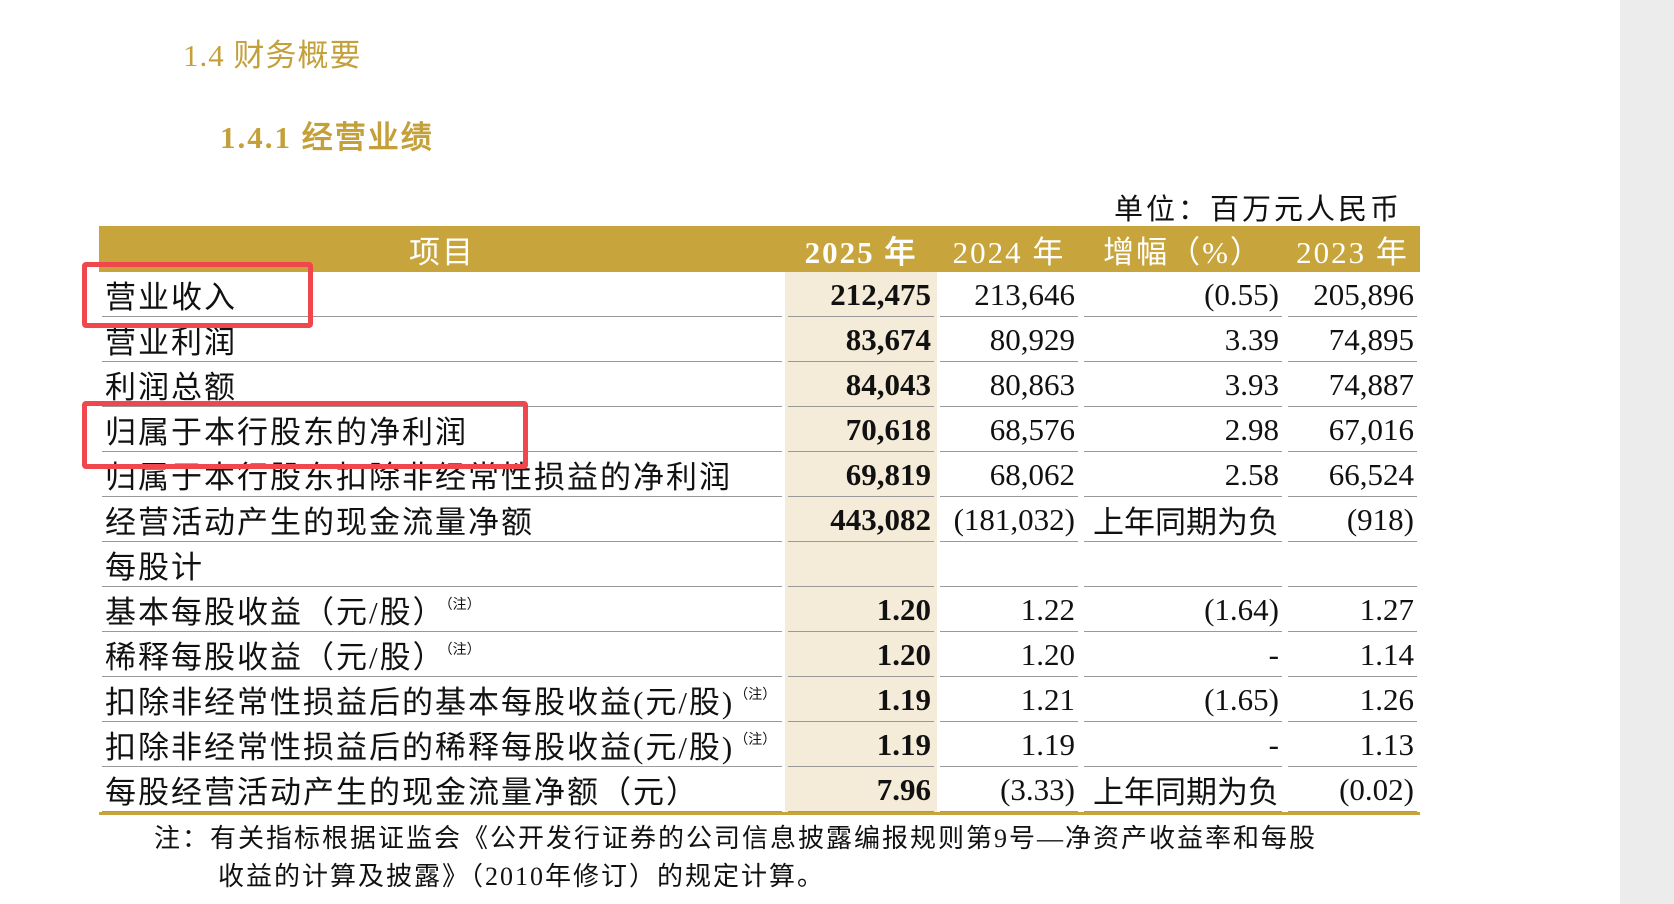  Describe the element at coordinates (1352, 429) in the screenshot. I see `value-cell: 67,016` at that location.